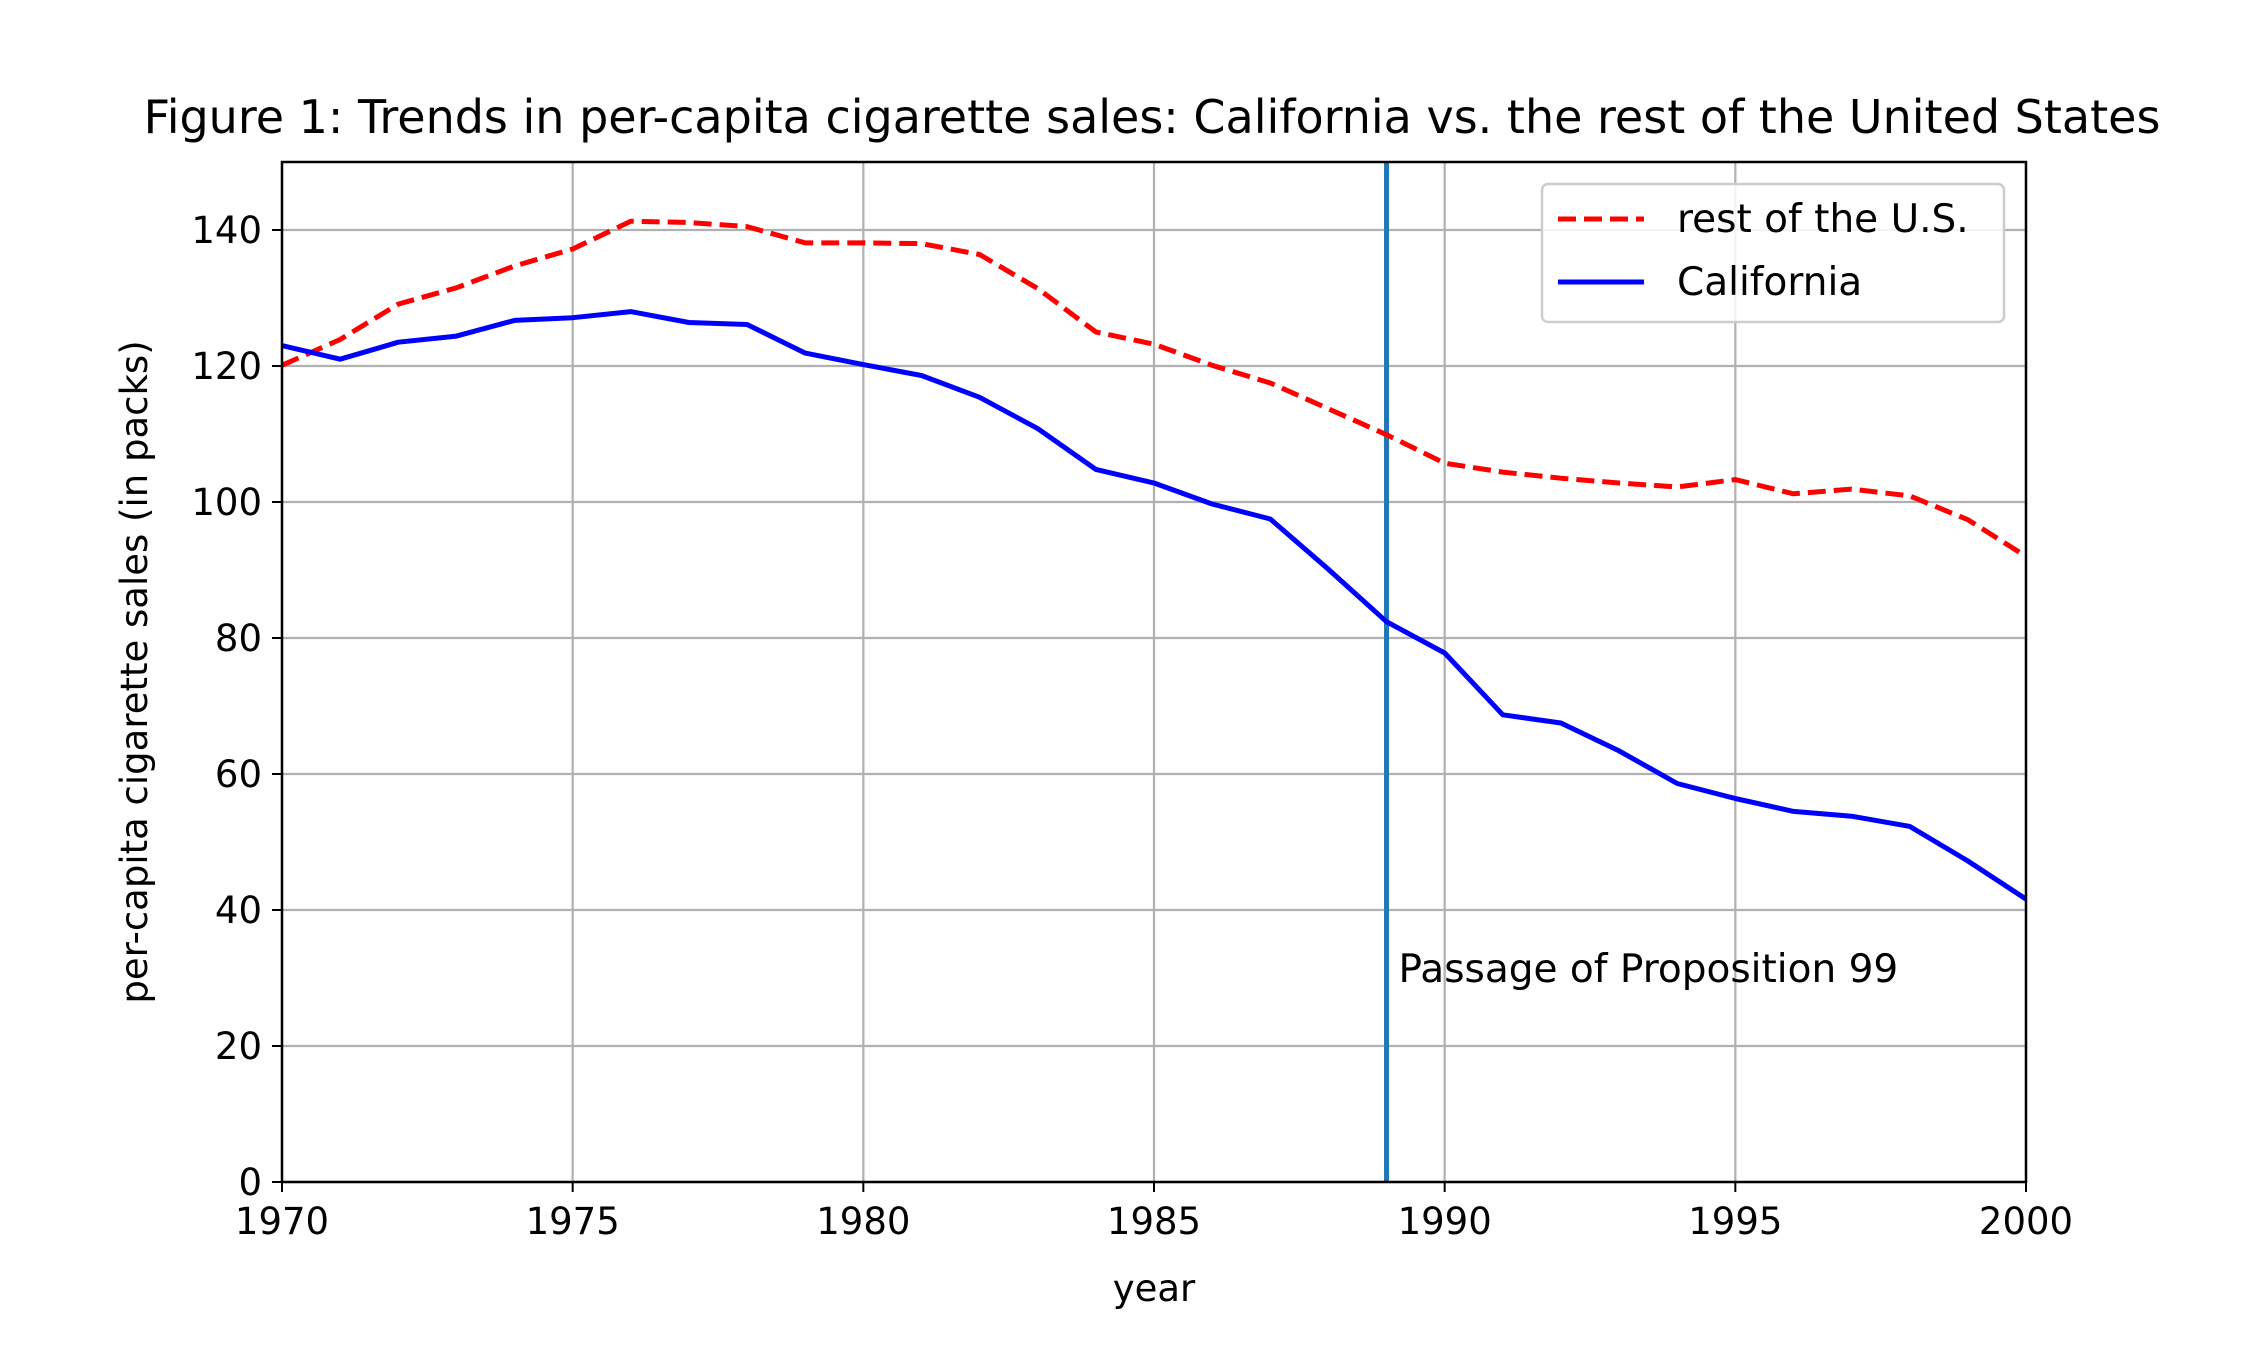  What do you see at coordinates (226, 502) in the screenshot?
I see `y-tick-label: 100` at bounding box center [226, 502].